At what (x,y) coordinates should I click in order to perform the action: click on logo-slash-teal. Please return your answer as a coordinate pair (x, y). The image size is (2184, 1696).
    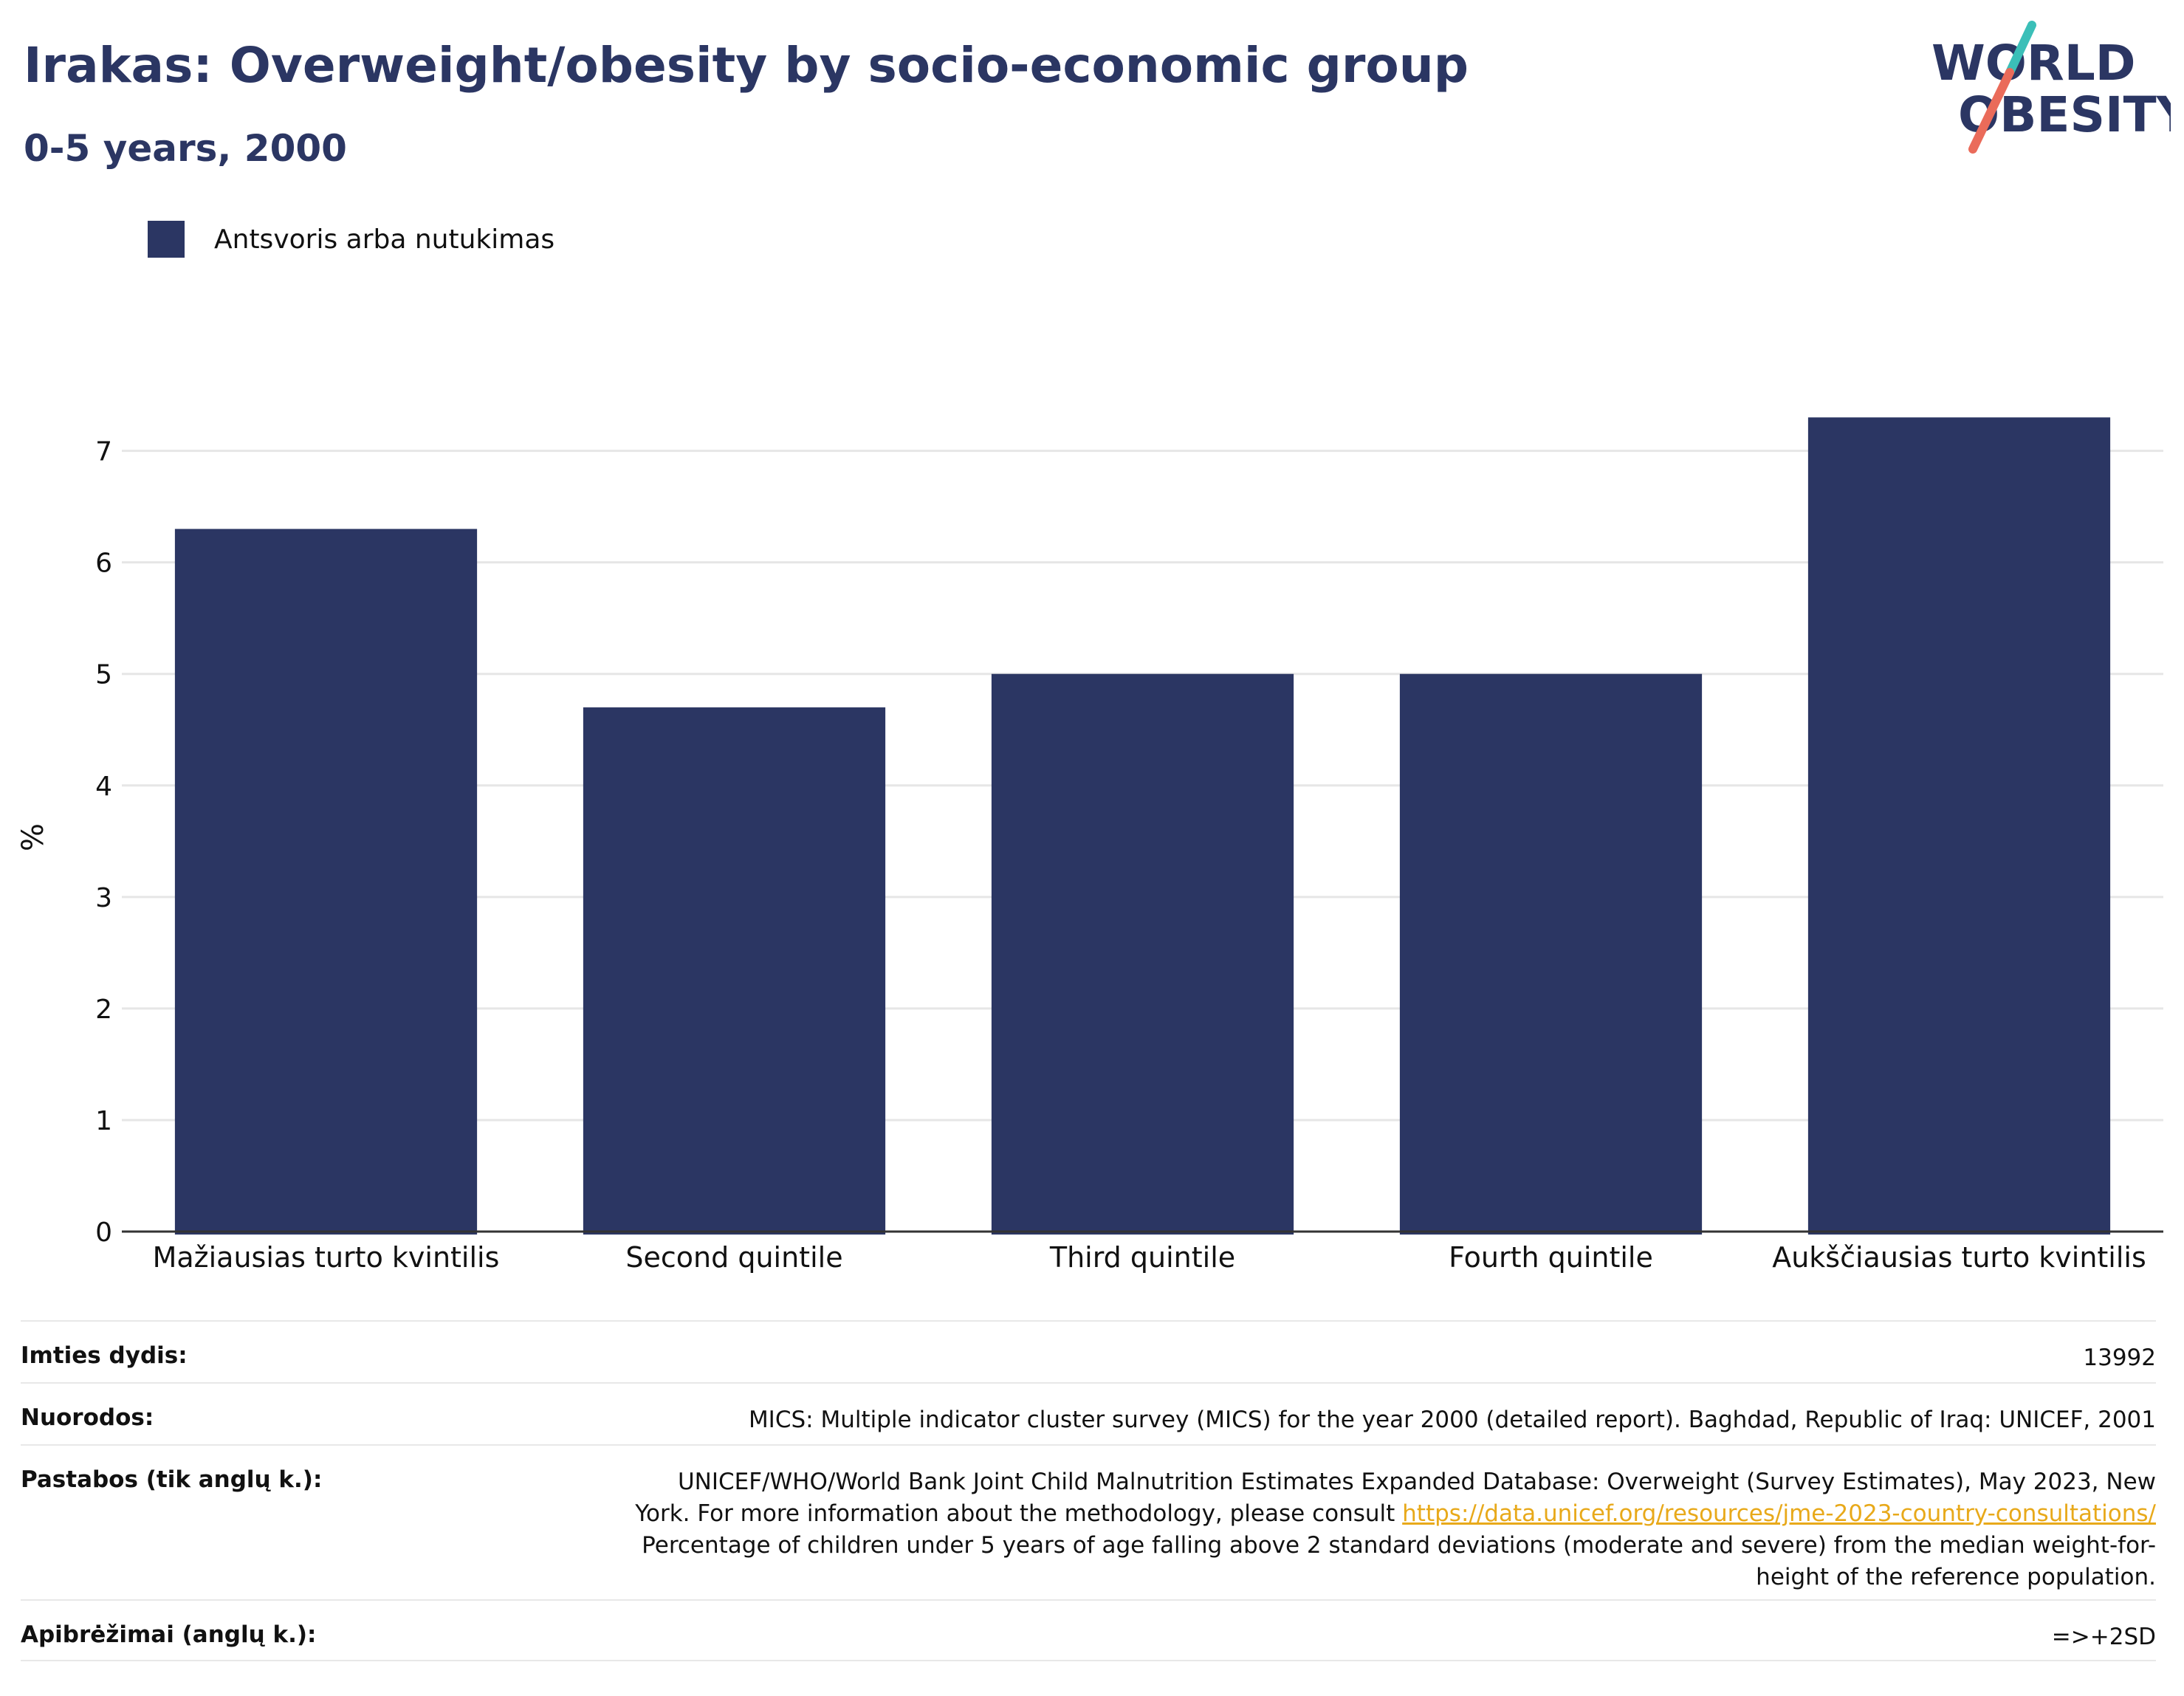
    Looking at the image, I should click on (2021, 49).